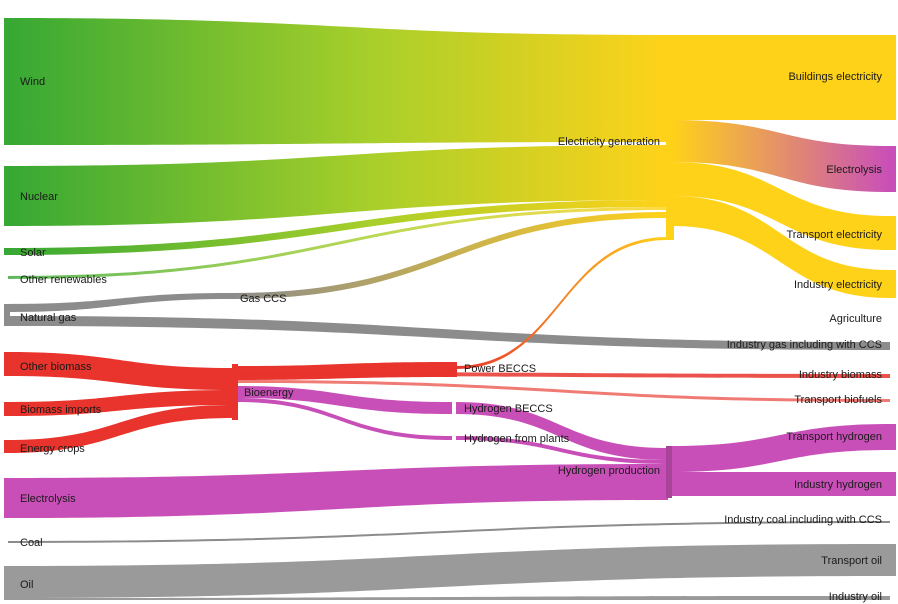  What do you see at coordinates (52, 449) in the screenshot?
I see `label-energy-crops: Energy crops` at bounding box center [52, 449].